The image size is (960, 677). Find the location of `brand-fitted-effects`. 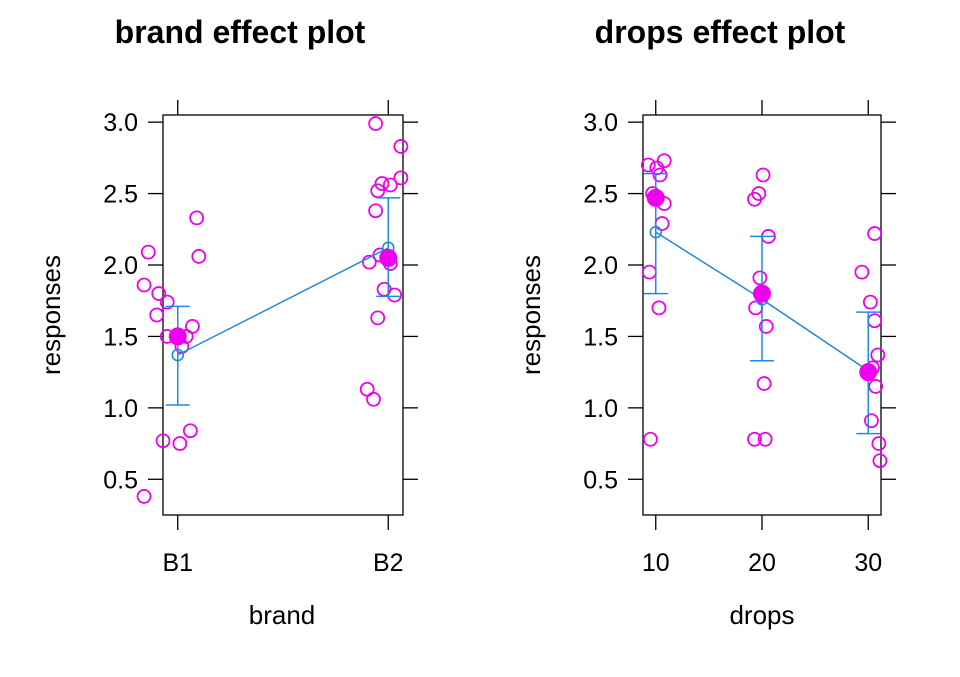

brand-fitted-effects is located at coordinates (283, 301).